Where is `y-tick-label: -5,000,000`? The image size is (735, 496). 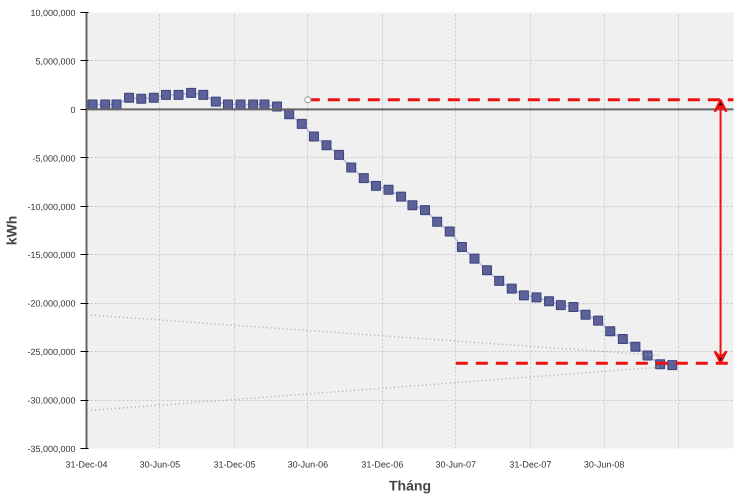
y-tick-label: -5,000,000 is located at coordinates (54, 158).